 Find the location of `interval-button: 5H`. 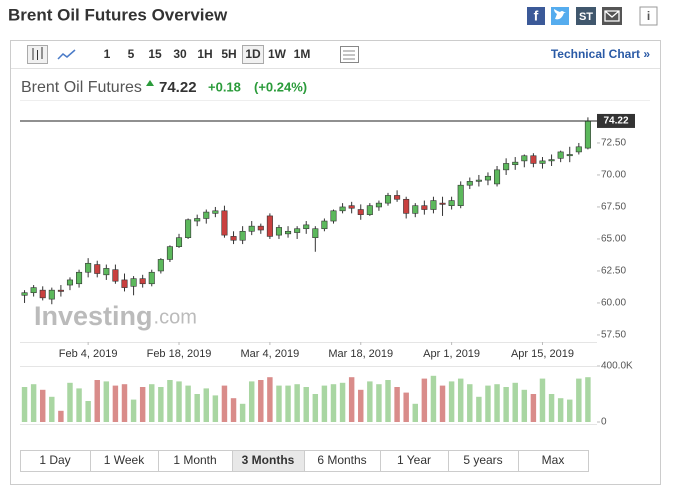

interval-button: 5H is located at coordinates (228, 54).